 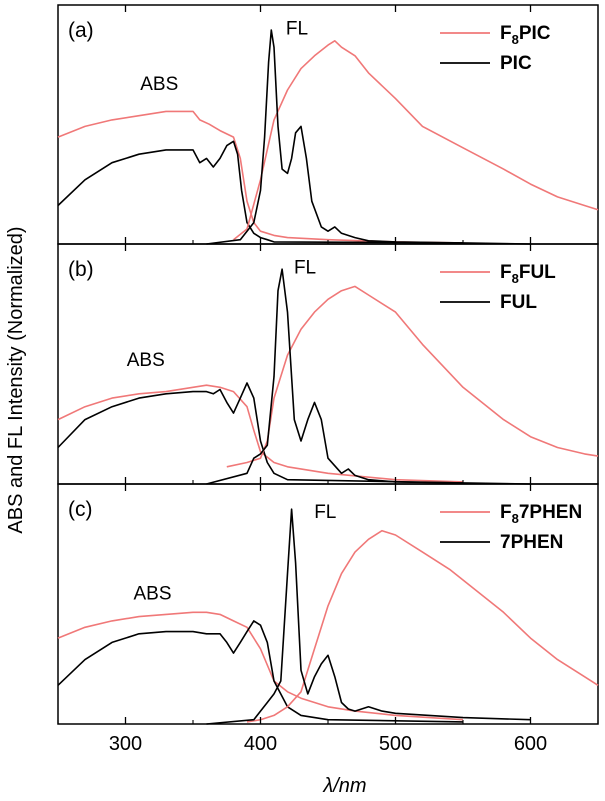 I want to click on legend-entry-3-1: F87PHEN, so click(x=541, y=514).